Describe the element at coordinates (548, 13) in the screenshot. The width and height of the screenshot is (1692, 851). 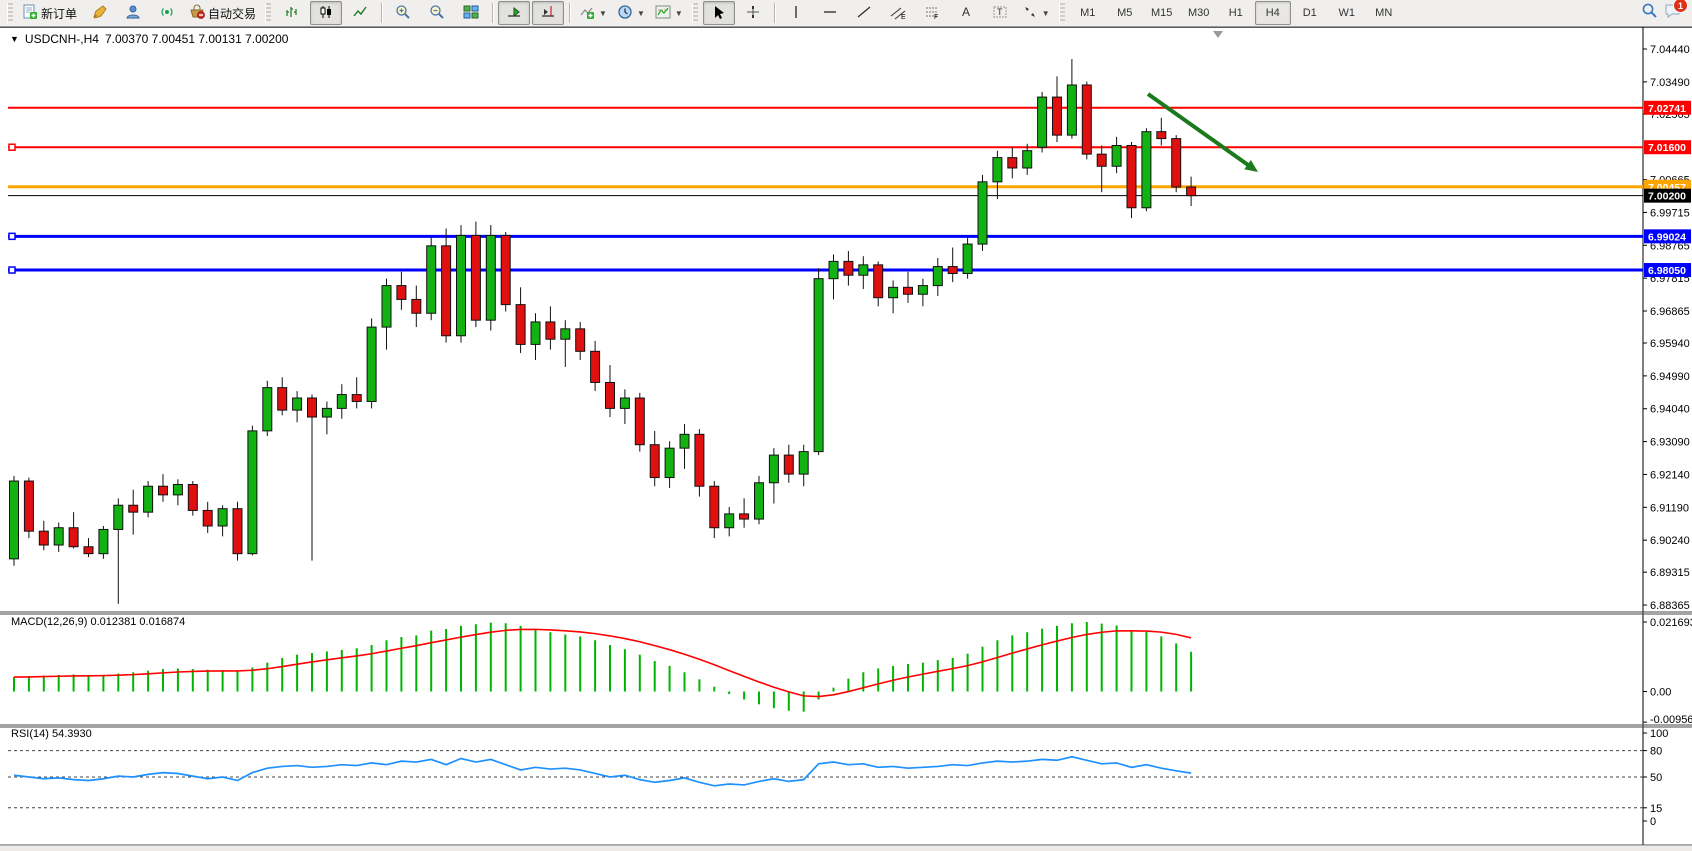
I see `chart-shift-button` at that location.